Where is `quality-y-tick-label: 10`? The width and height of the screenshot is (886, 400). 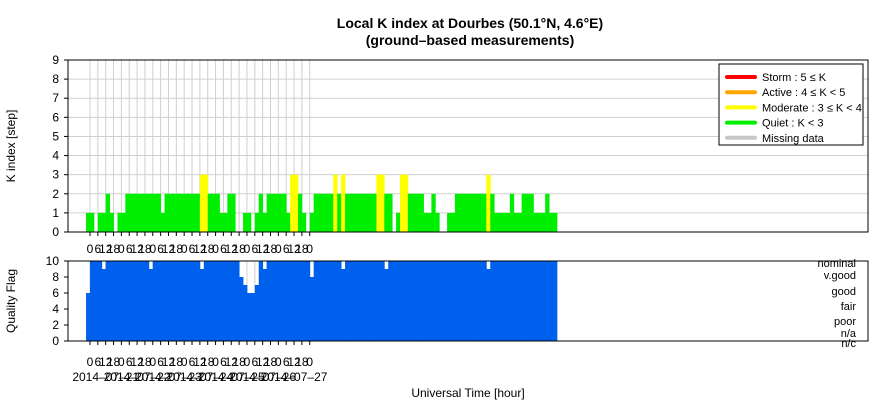 quality-y-tick-label: 10 is located at coordinates (53, 261).